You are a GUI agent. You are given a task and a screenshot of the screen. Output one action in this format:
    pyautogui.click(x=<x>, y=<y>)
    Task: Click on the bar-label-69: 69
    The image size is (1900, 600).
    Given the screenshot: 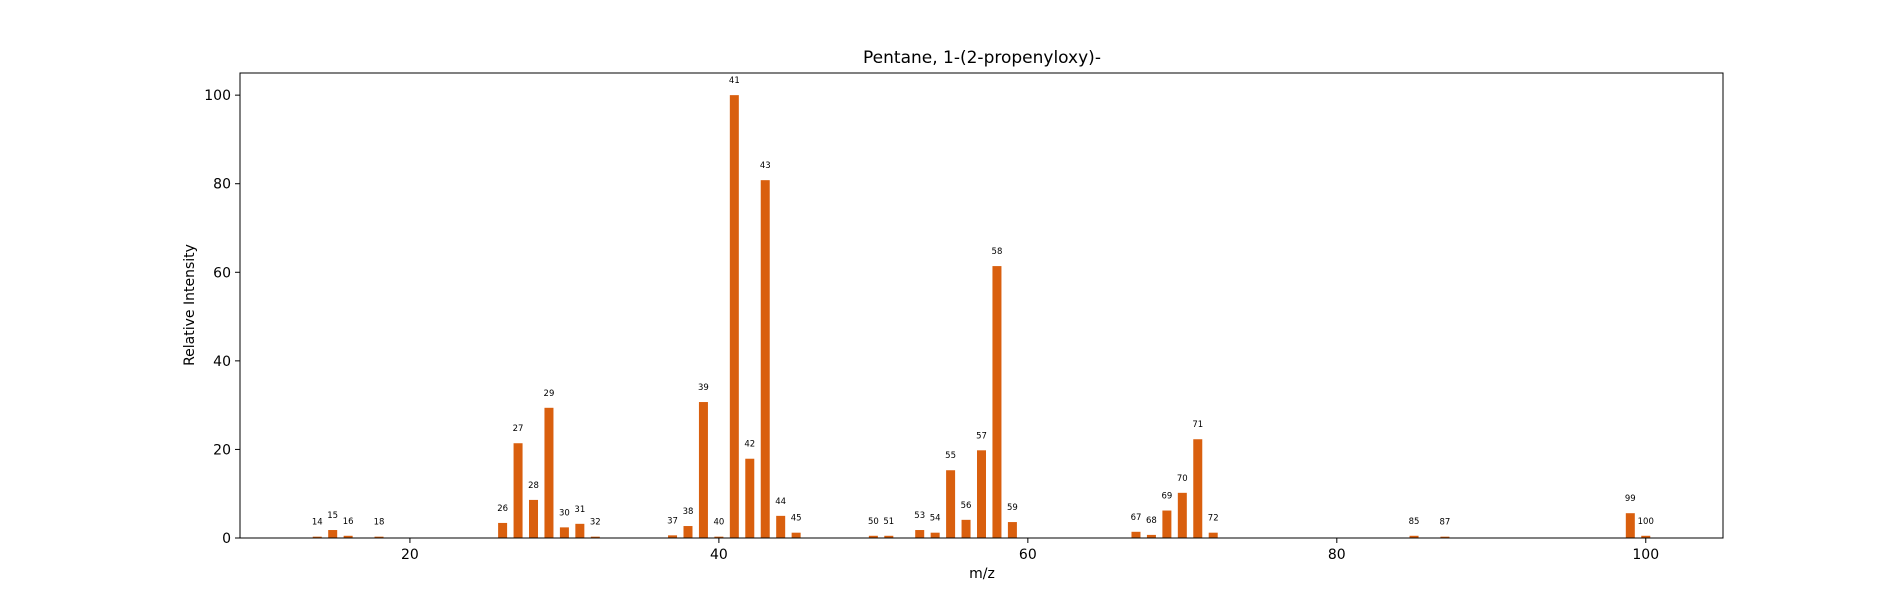 What is the action you would take?
    pyautogui.click(x=1166, y=497)
    